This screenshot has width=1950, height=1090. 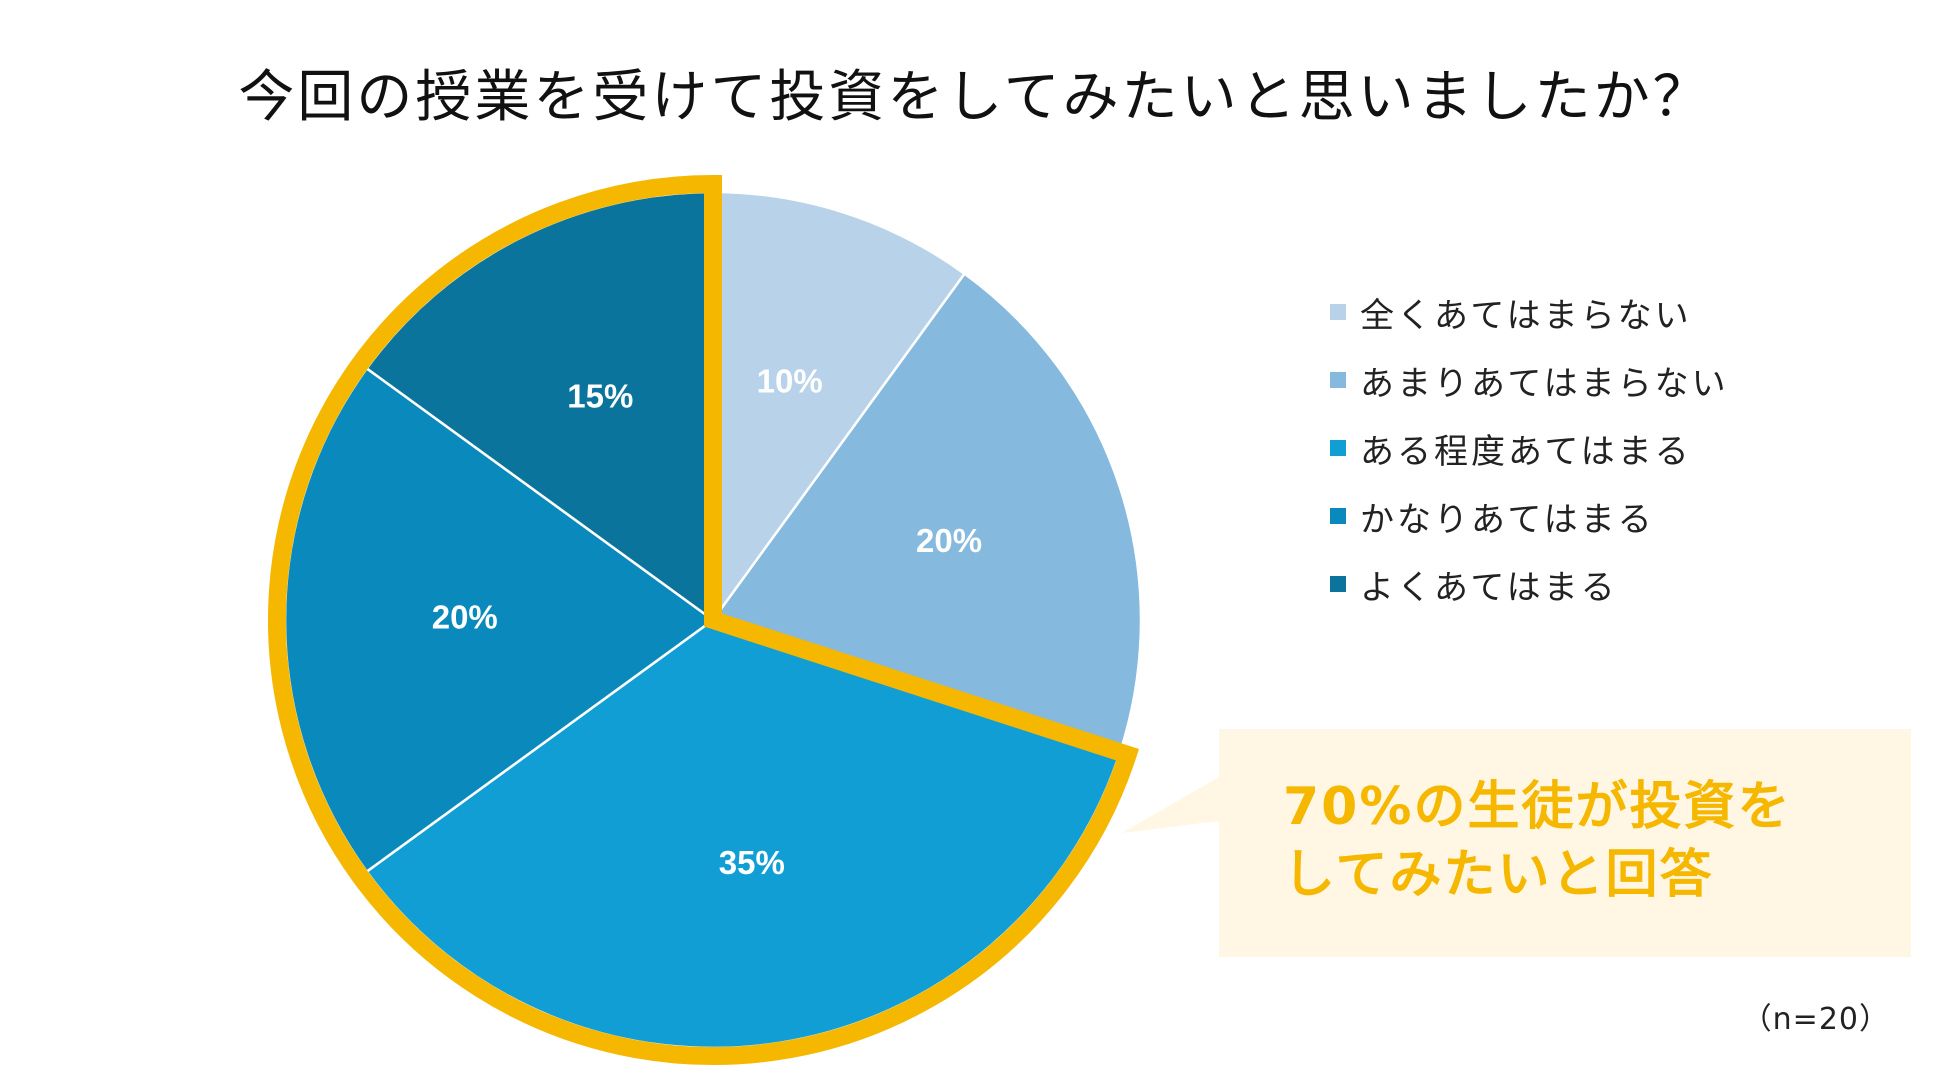 I want to click on chart-title: 今回の授業を受けて投資をしてみたいと思いましたか？, so click(x=975, y=97).